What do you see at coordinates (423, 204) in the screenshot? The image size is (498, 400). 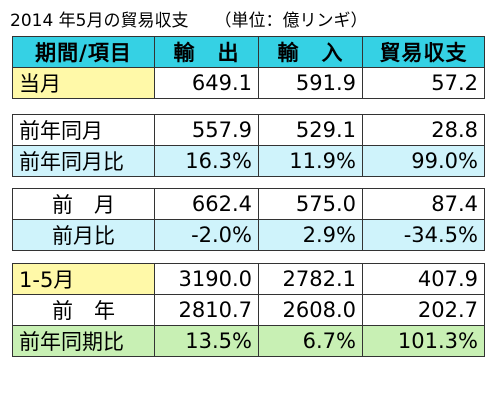 I see `cell-balance: 87.4` at bounding box center [423, 204].